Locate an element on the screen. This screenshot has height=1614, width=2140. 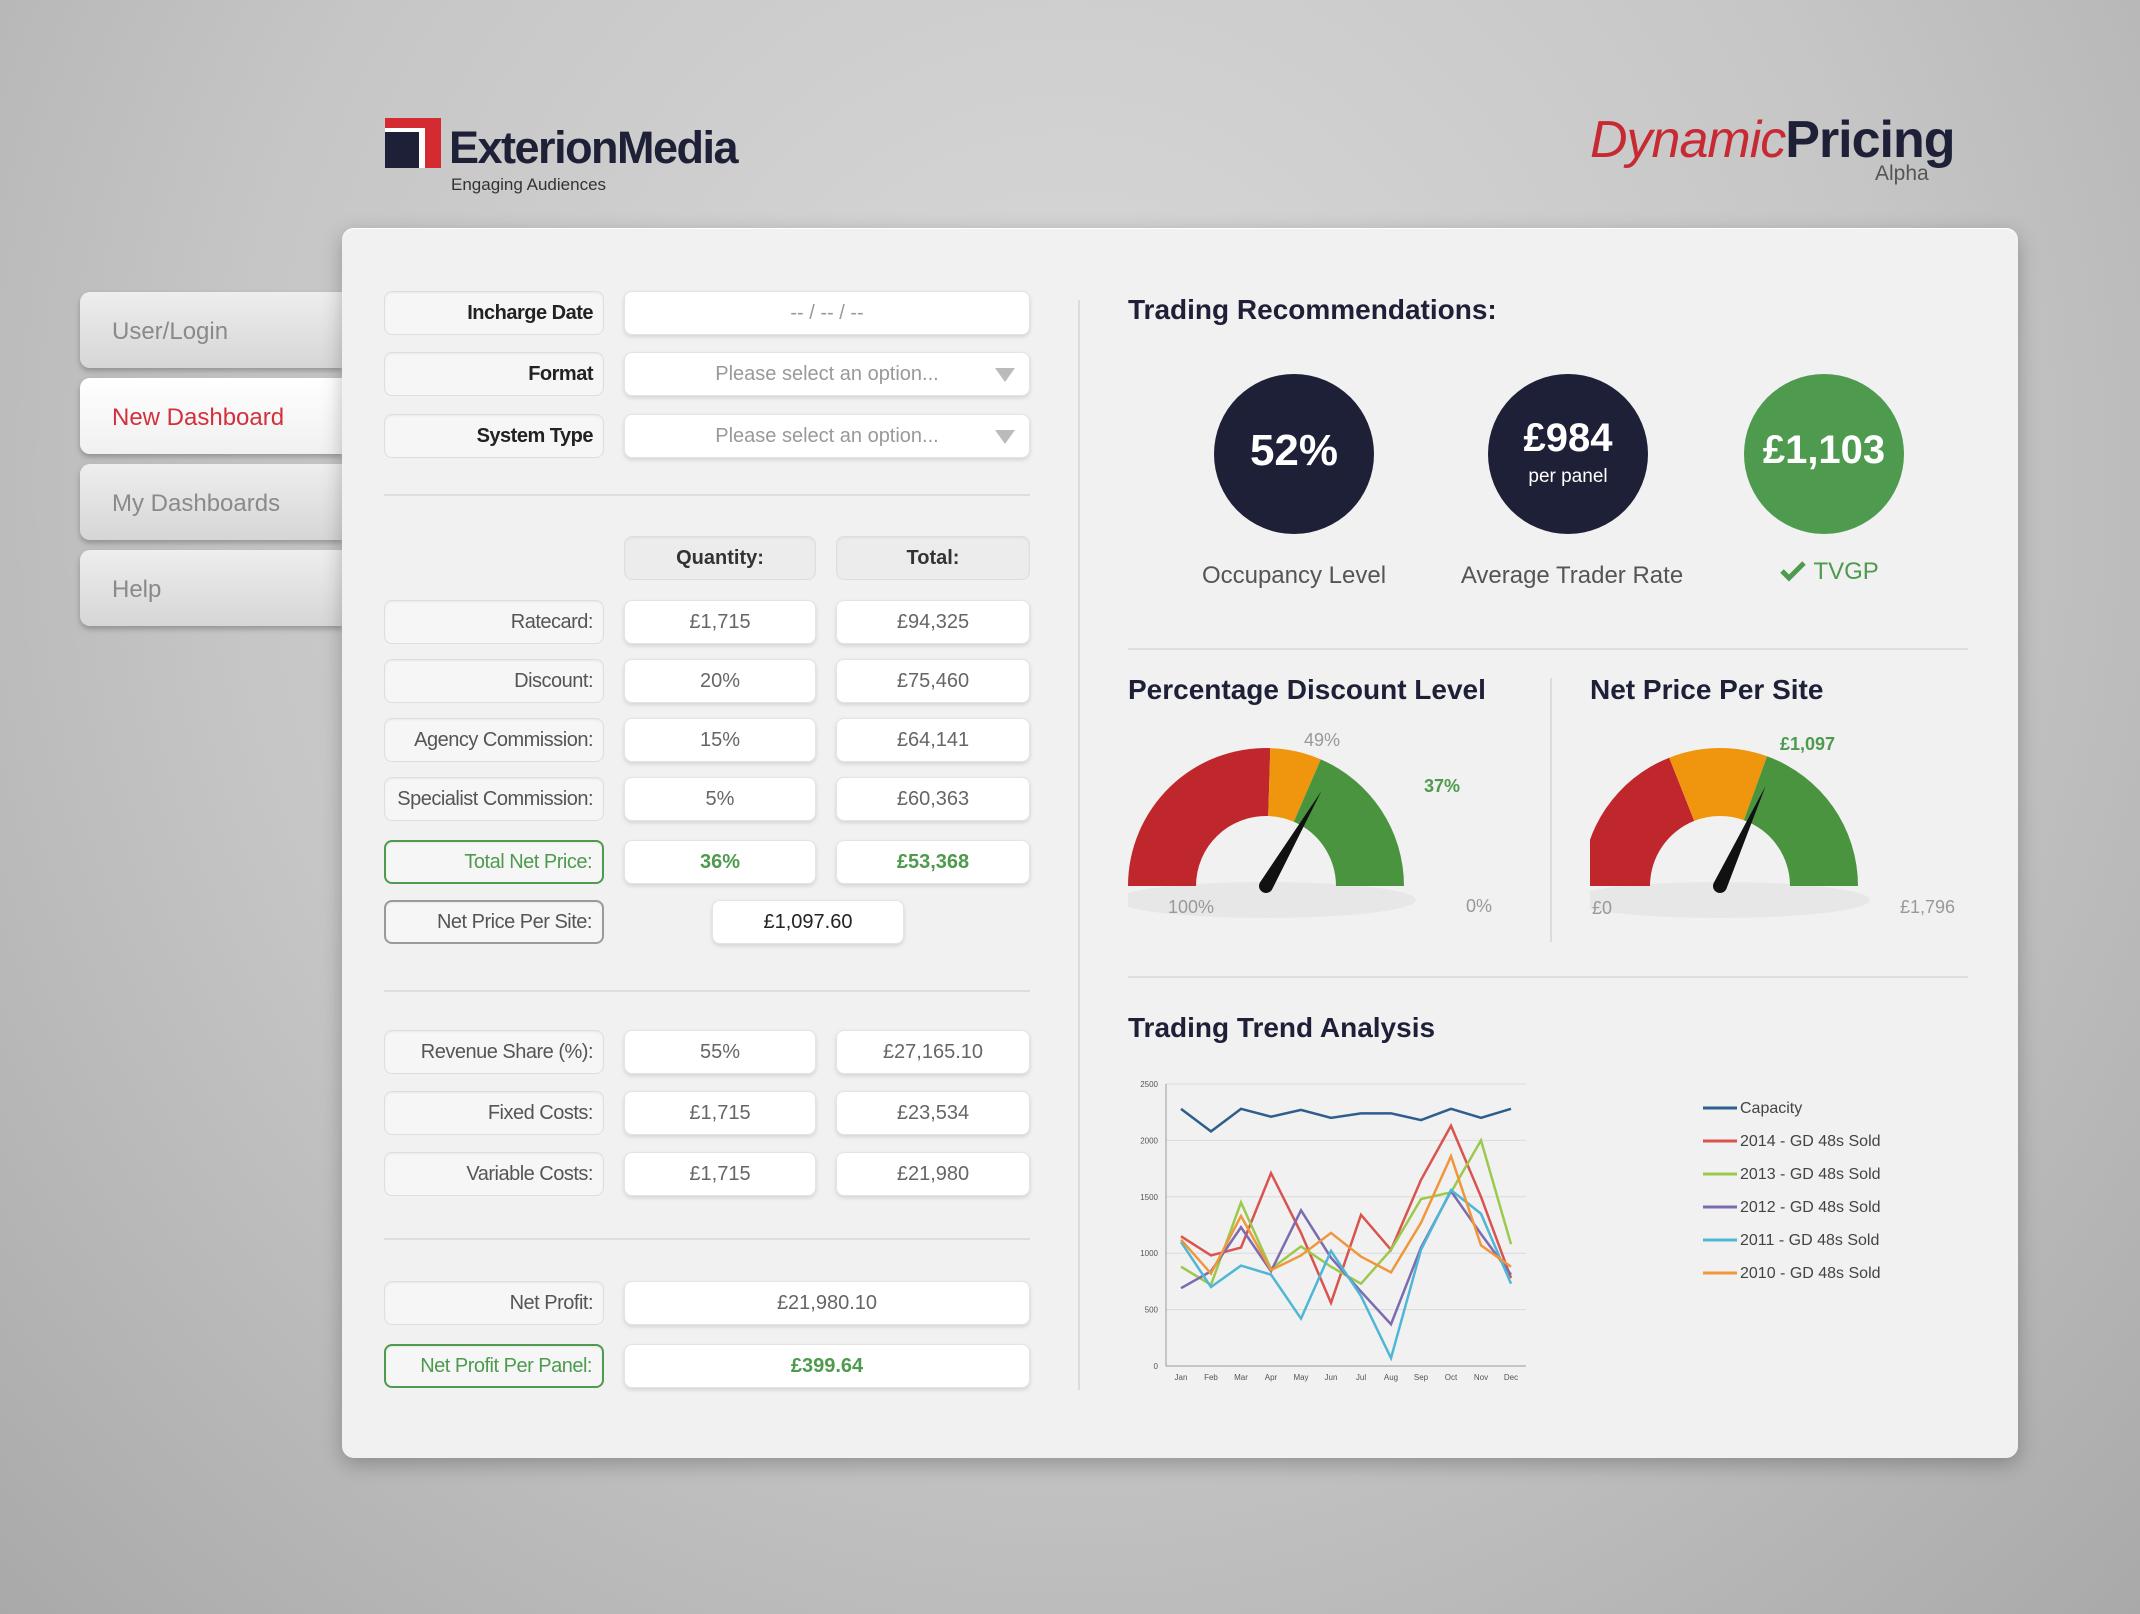
x-tick-label: May is located at coordinates (1300, 1377).